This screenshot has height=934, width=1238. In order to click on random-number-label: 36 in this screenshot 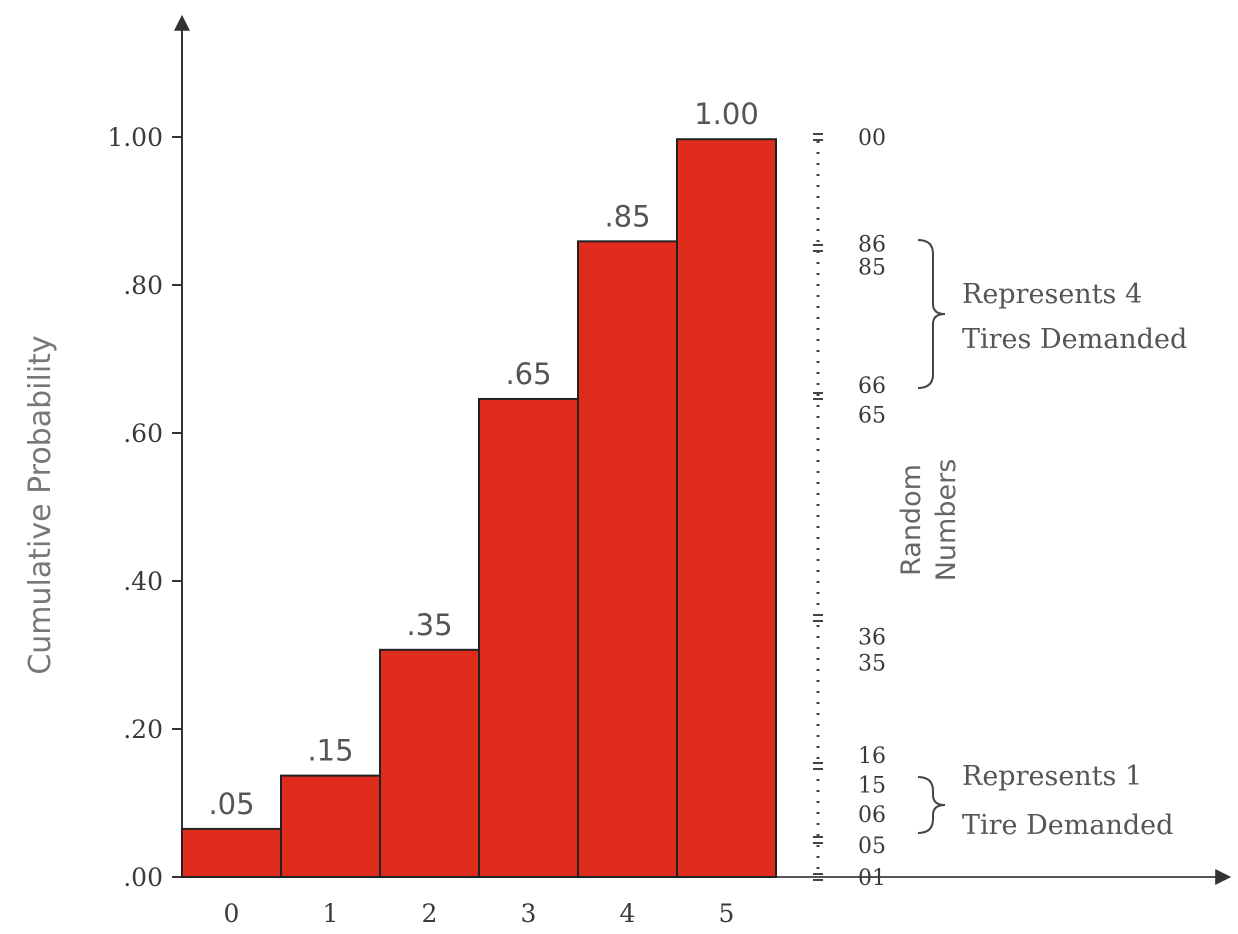, I will do `click(872, 638)`.